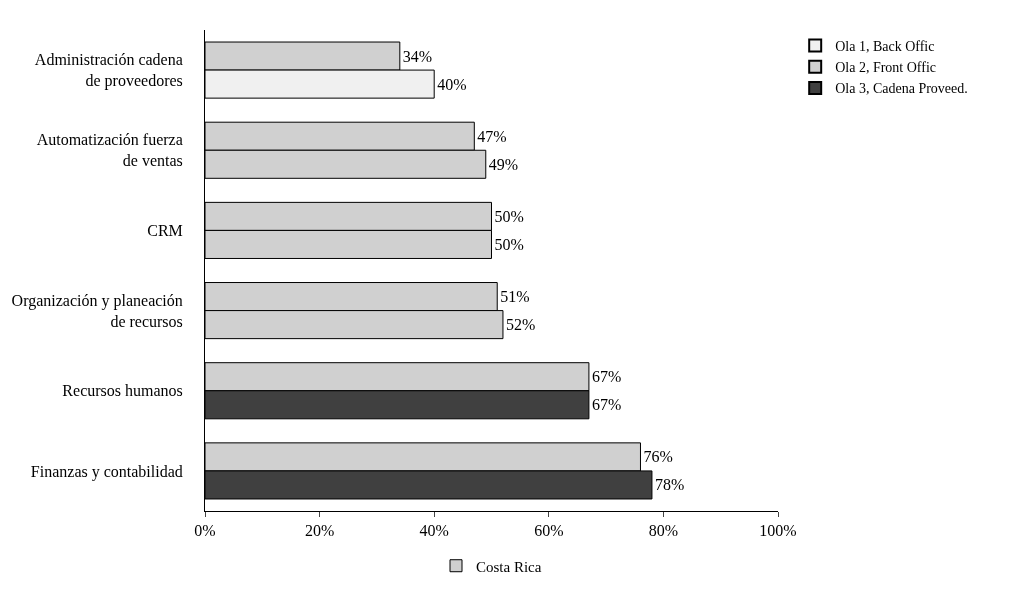  Describe the element at coordinates (109, 150) in the screenshot. I see `y-tick-label: Automatización fuerza de ventas` at that location.